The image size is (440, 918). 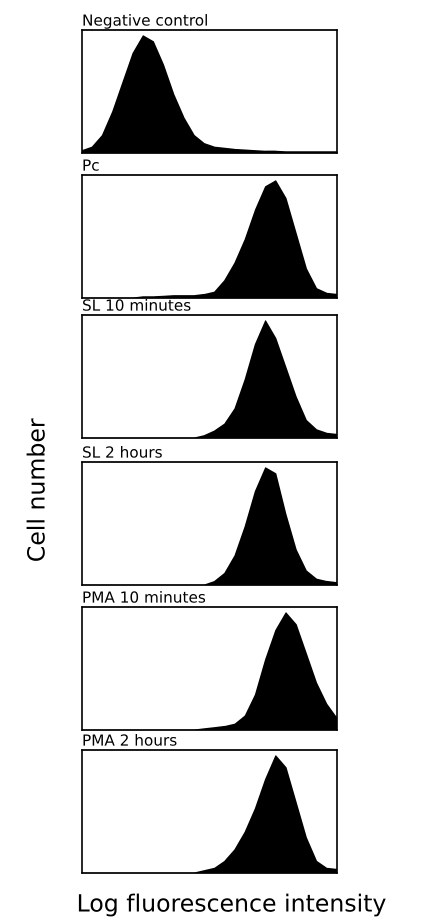 I want to click on chart-title: SL 10 minutes, so click(x=136, y=304).